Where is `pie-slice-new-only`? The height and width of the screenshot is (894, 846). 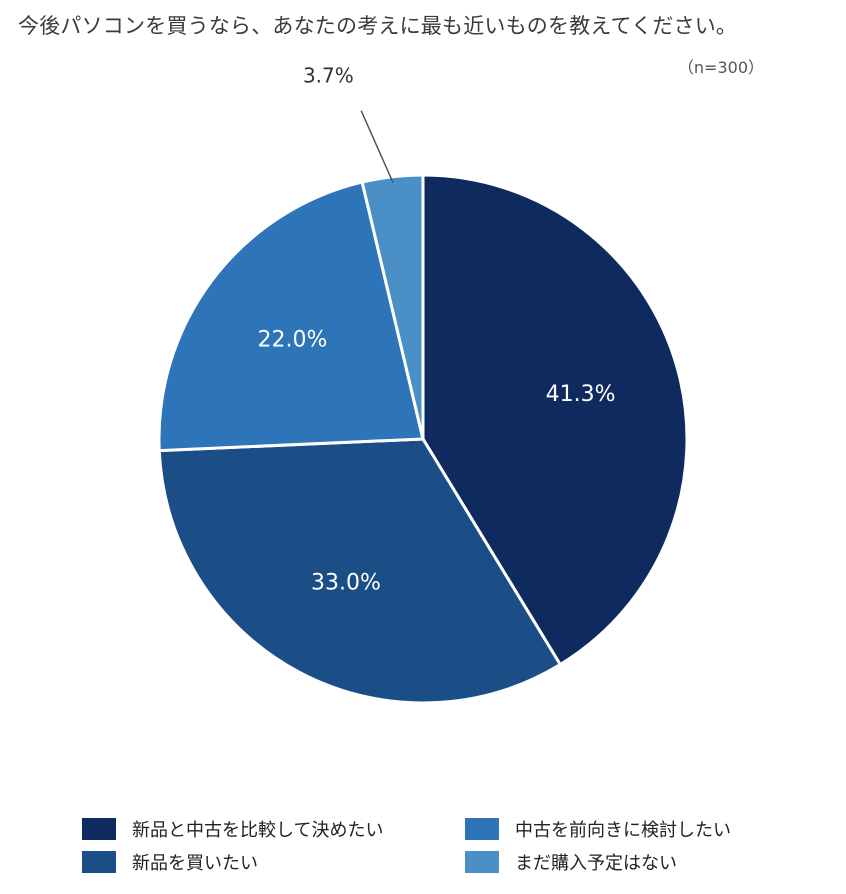 pie-slice-new-only is located at coordinates (359, 571).